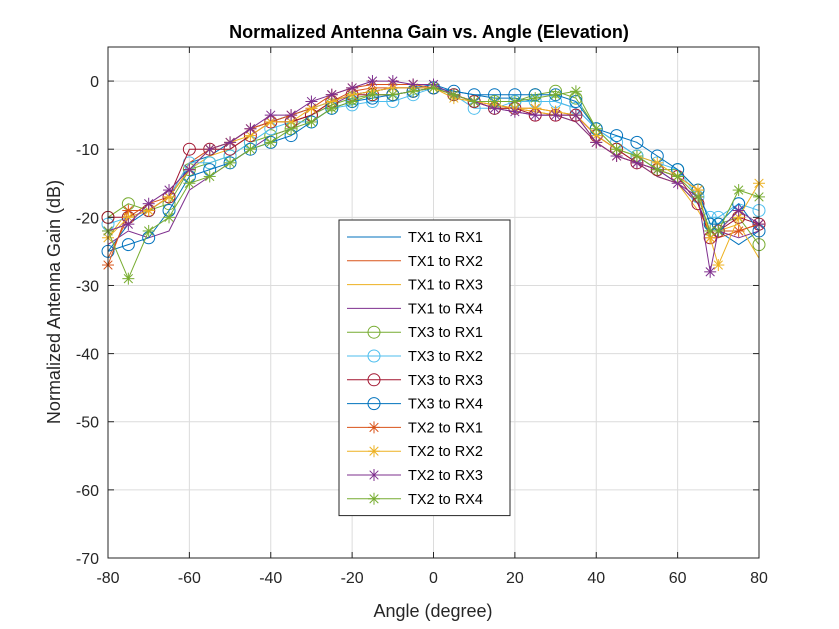  I want to click on legend-entry: TX1 to RX3, so click(415, 286).